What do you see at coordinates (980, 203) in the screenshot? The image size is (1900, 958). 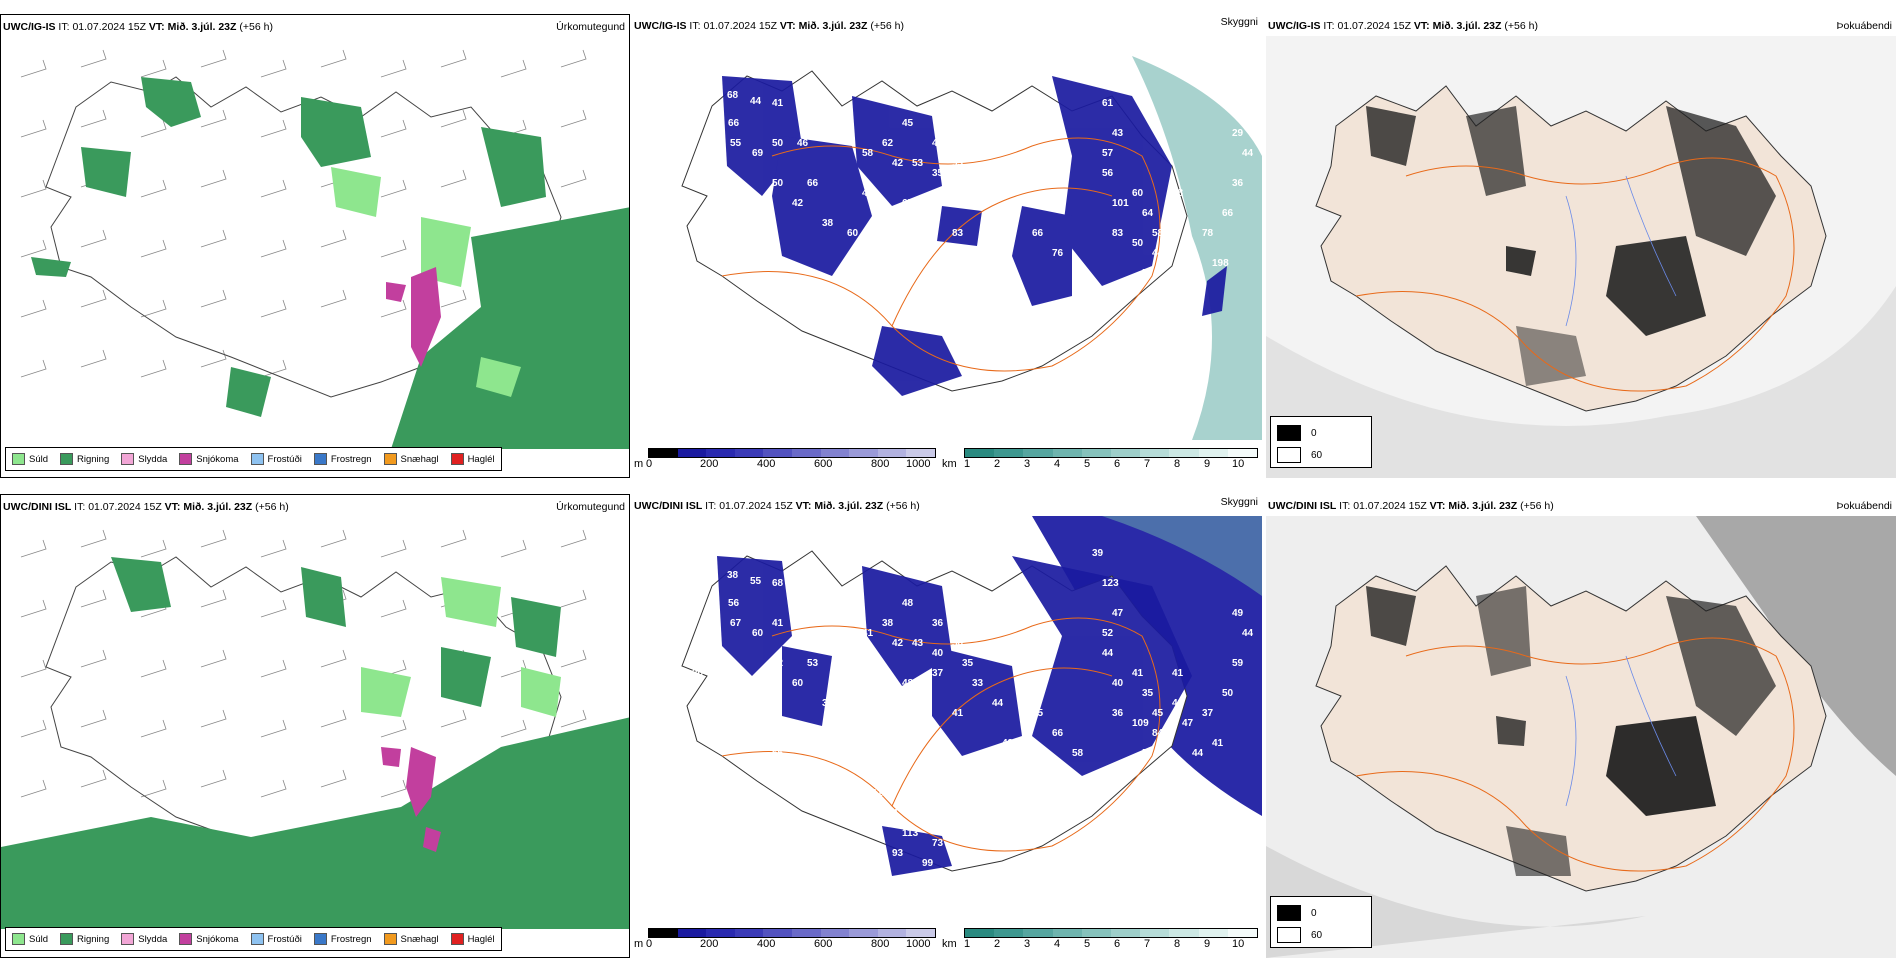 I see `cloud-base-label: 100` at bounding box center [980, 203].